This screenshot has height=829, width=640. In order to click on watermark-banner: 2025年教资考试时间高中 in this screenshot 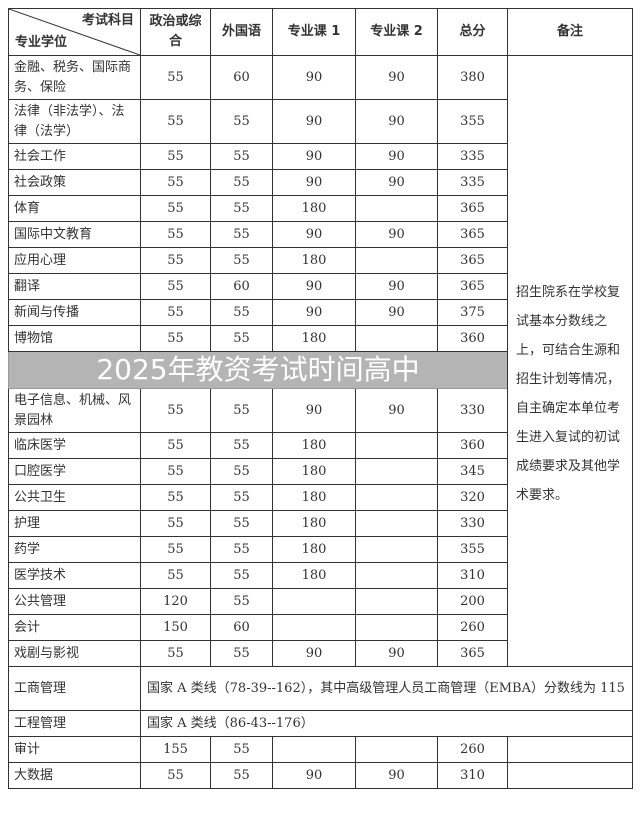, I will do `click(320, 370)`.